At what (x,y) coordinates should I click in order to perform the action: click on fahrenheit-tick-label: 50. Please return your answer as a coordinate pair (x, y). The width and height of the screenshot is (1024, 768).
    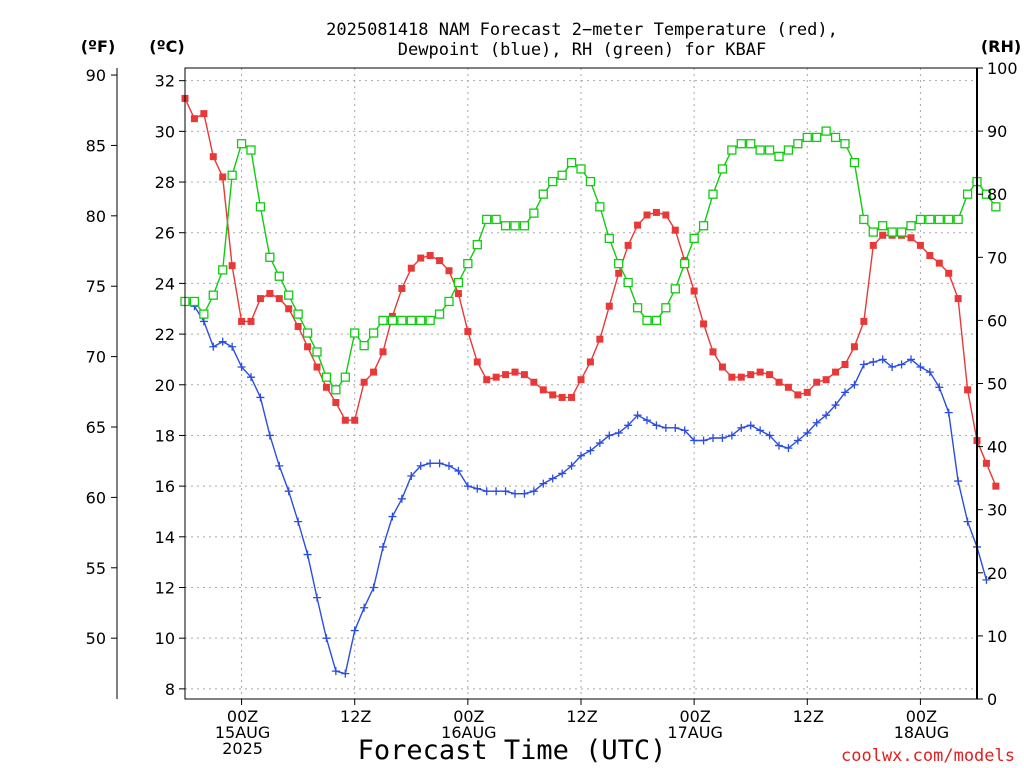
    Looking at the image, I should click on (96, 638).